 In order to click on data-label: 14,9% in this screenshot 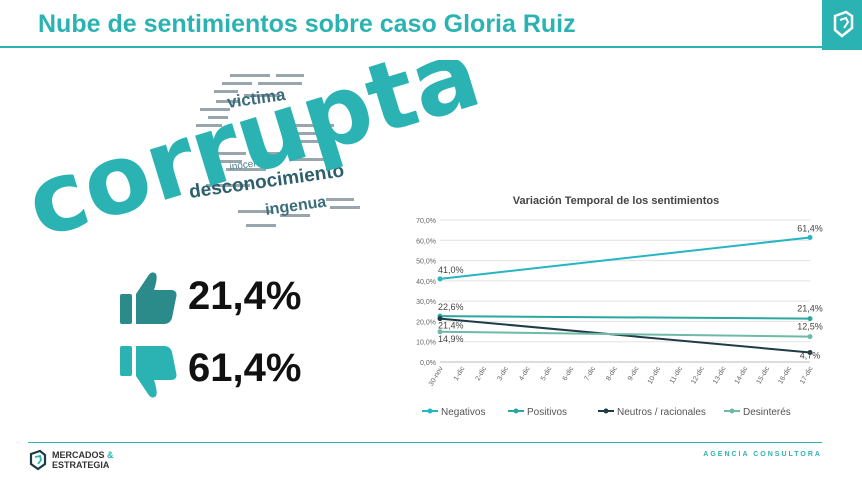, I will do `click(451, 339)`.